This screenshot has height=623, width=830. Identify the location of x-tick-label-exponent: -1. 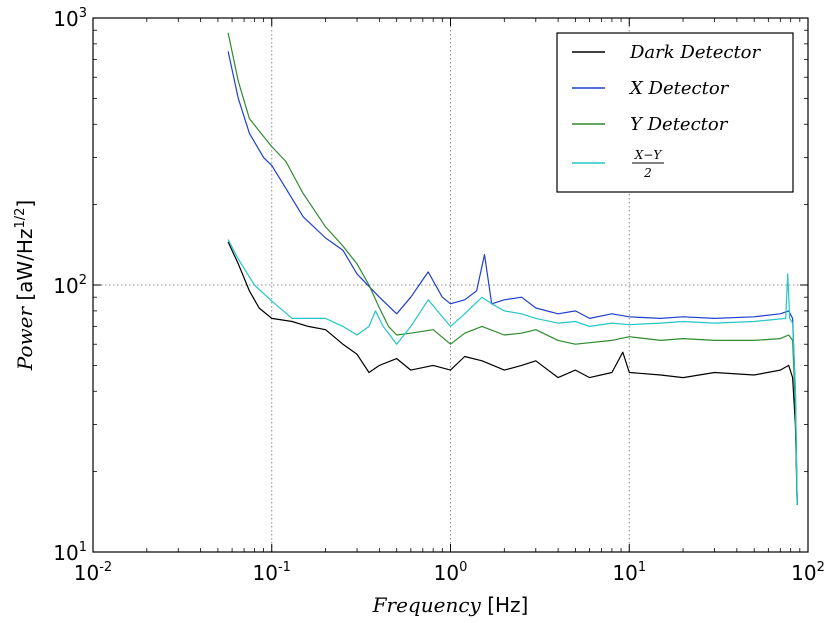
(284, 567).